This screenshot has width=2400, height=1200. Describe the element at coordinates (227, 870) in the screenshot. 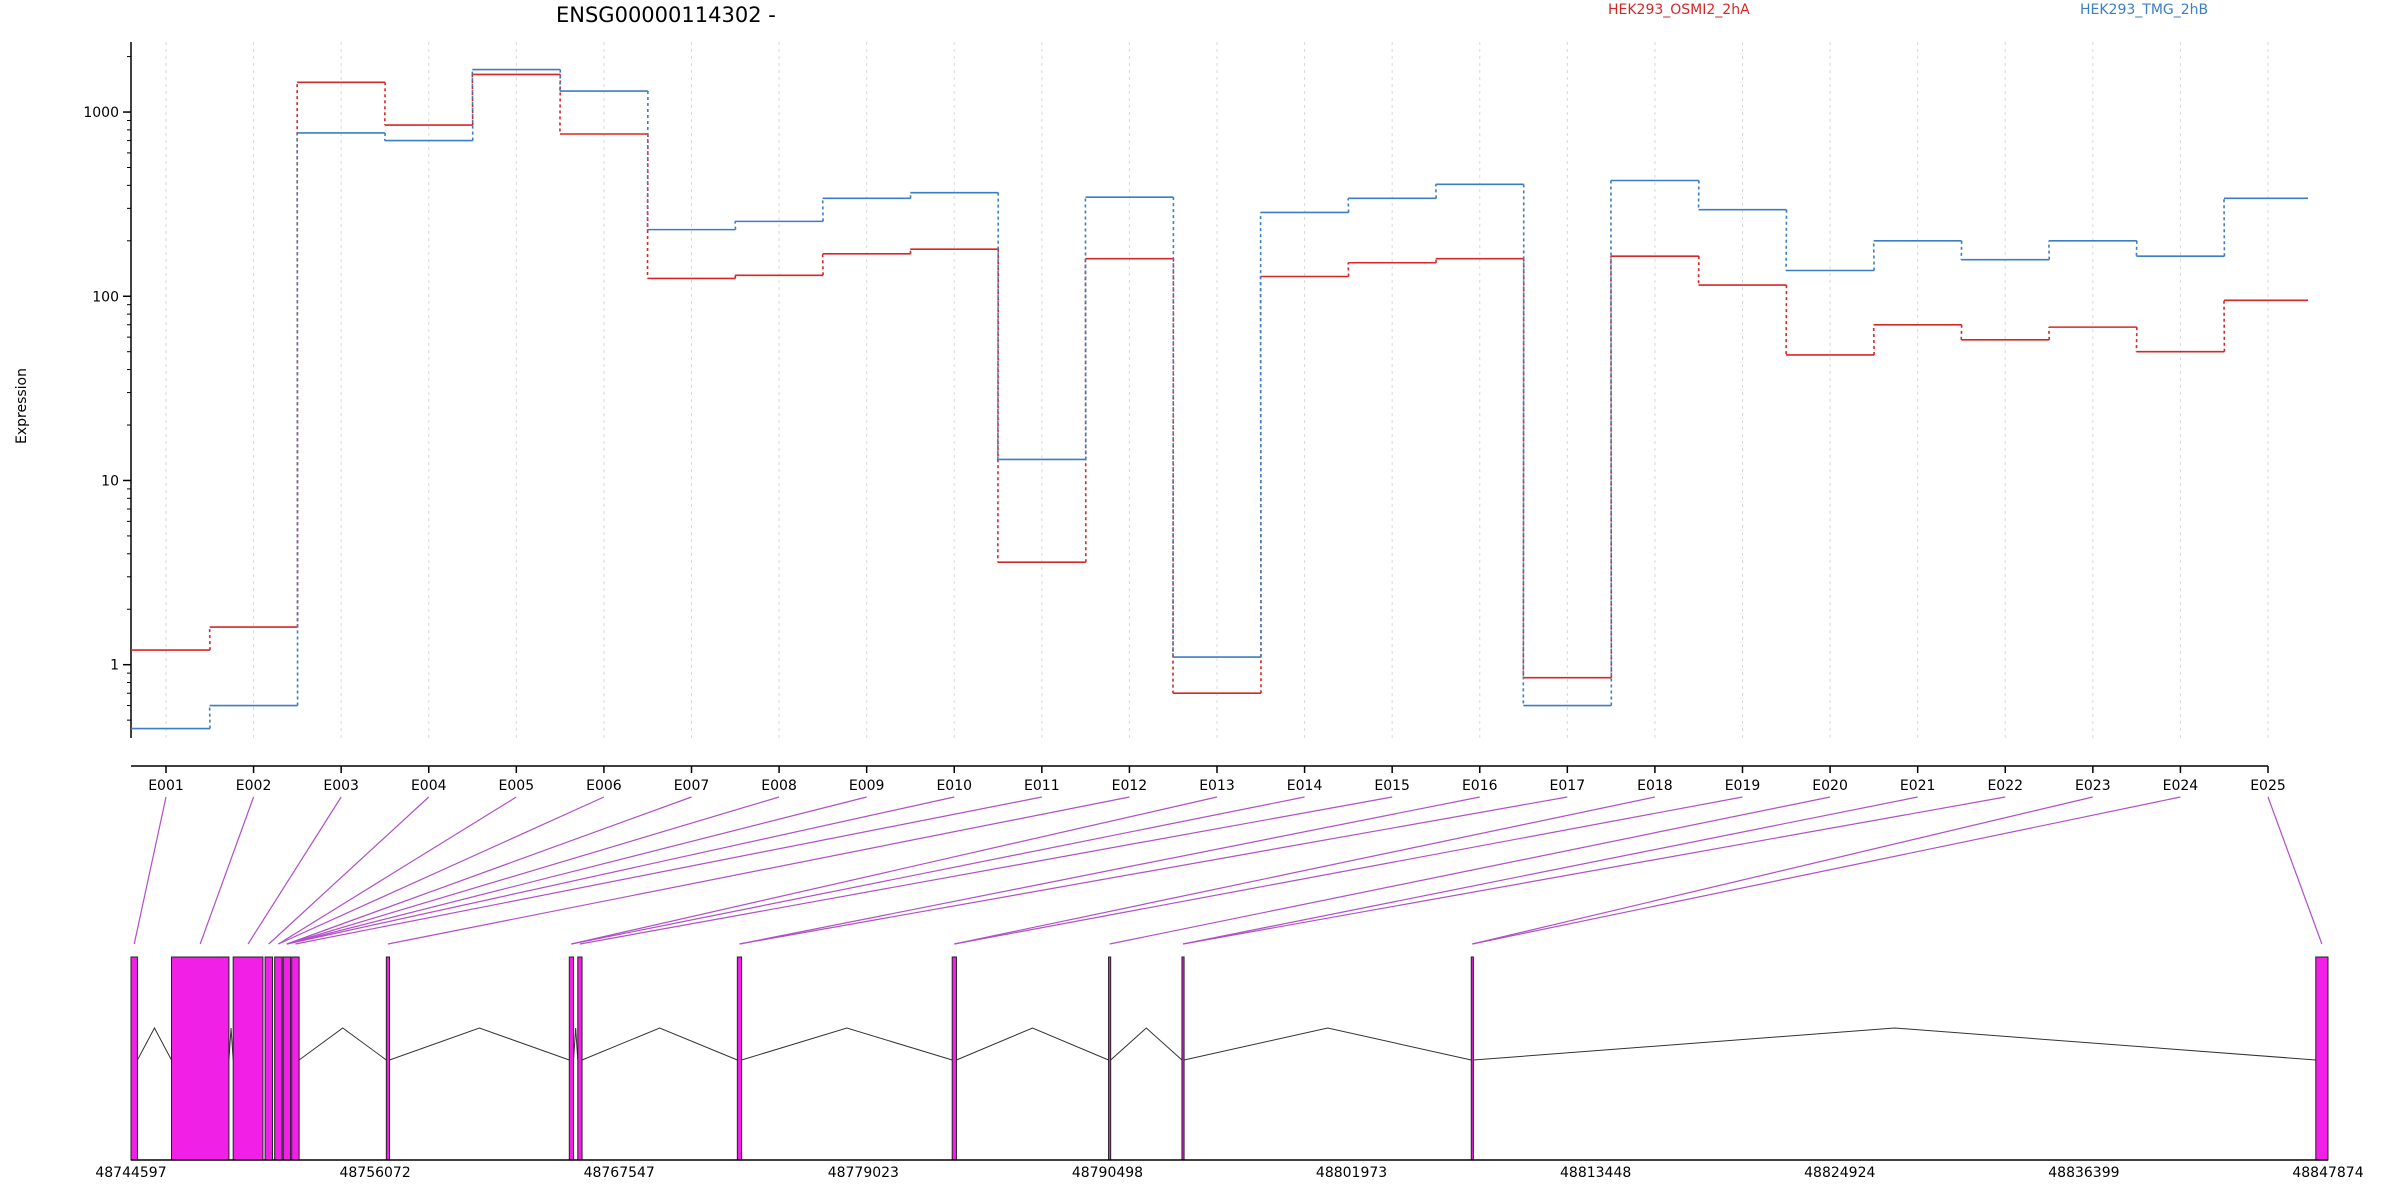

I see `connector-E002` at that location.